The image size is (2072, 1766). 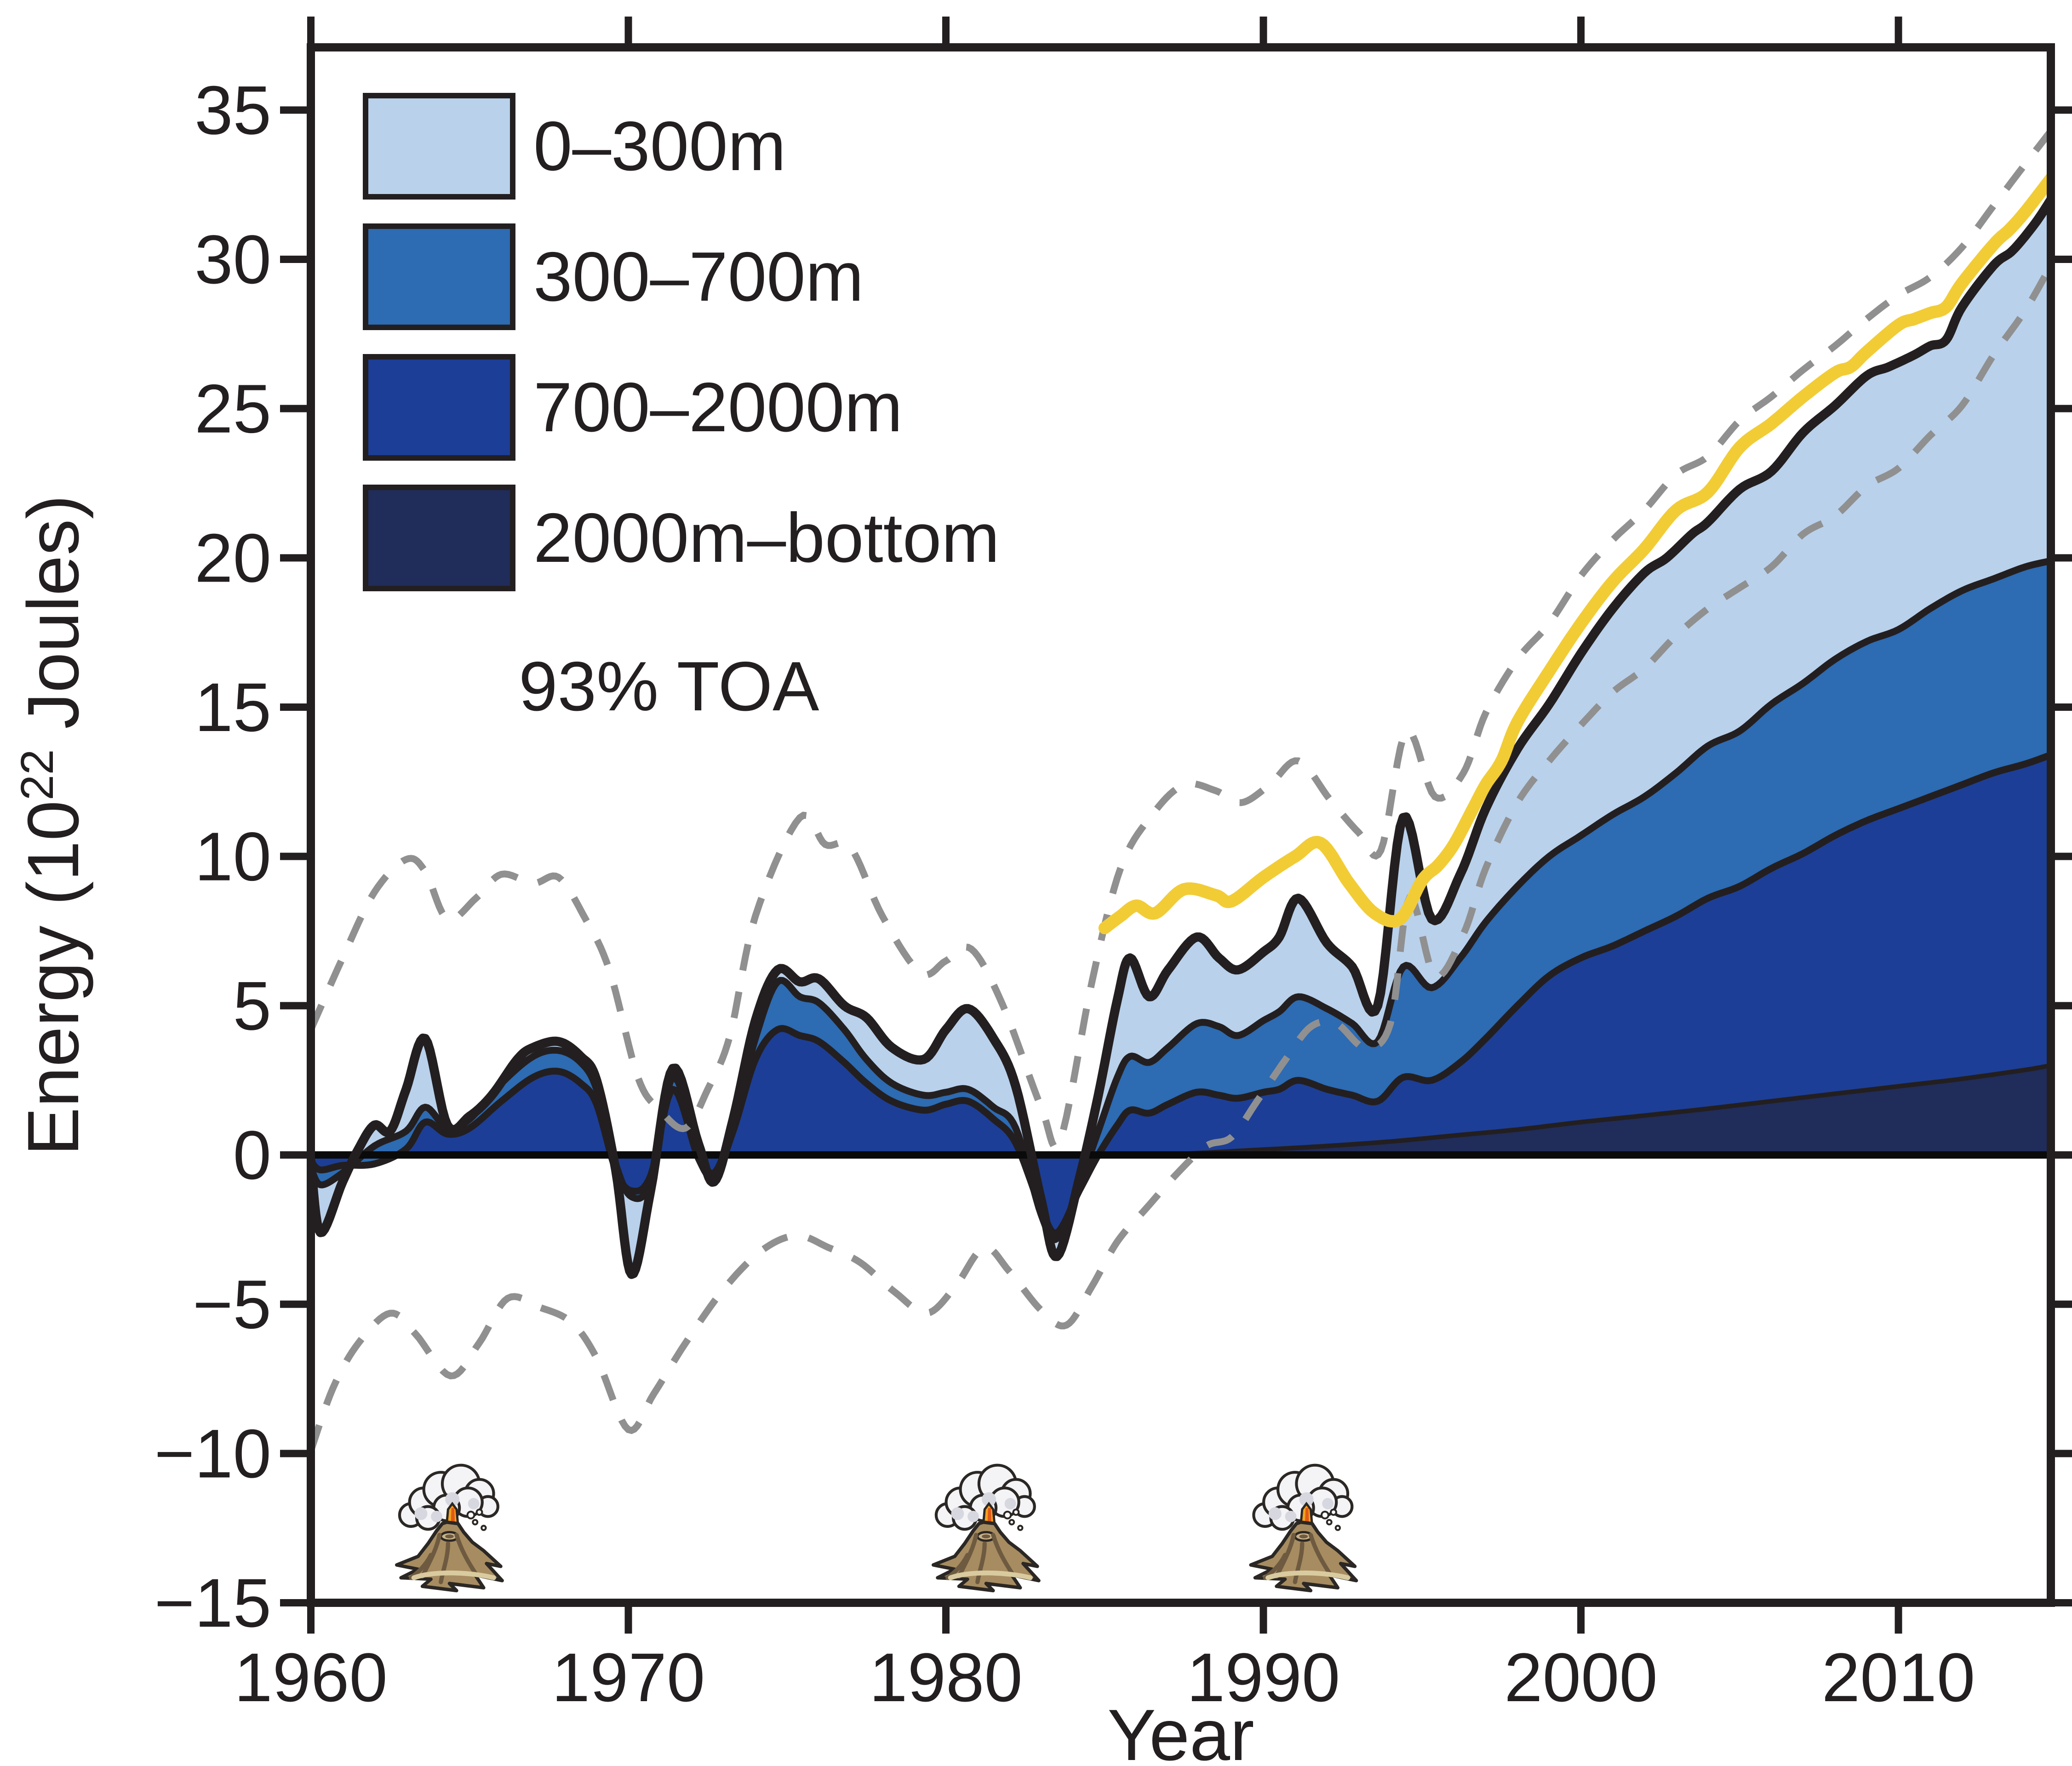 What do you see at coordinates (1263, 1678) in the screenshot?
I see `x-tick-label: 1990` at bounding box center [1263, 1678].